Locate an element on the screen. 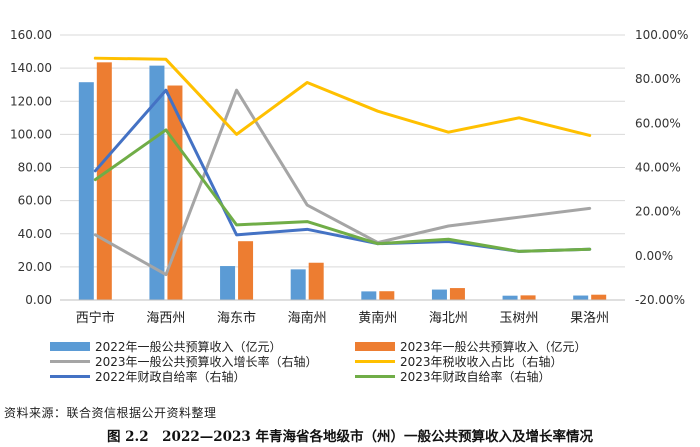 The height and width of the screenshot is (447, 700). x-category-label: 玉树州 is located at coordinates (519, 318).